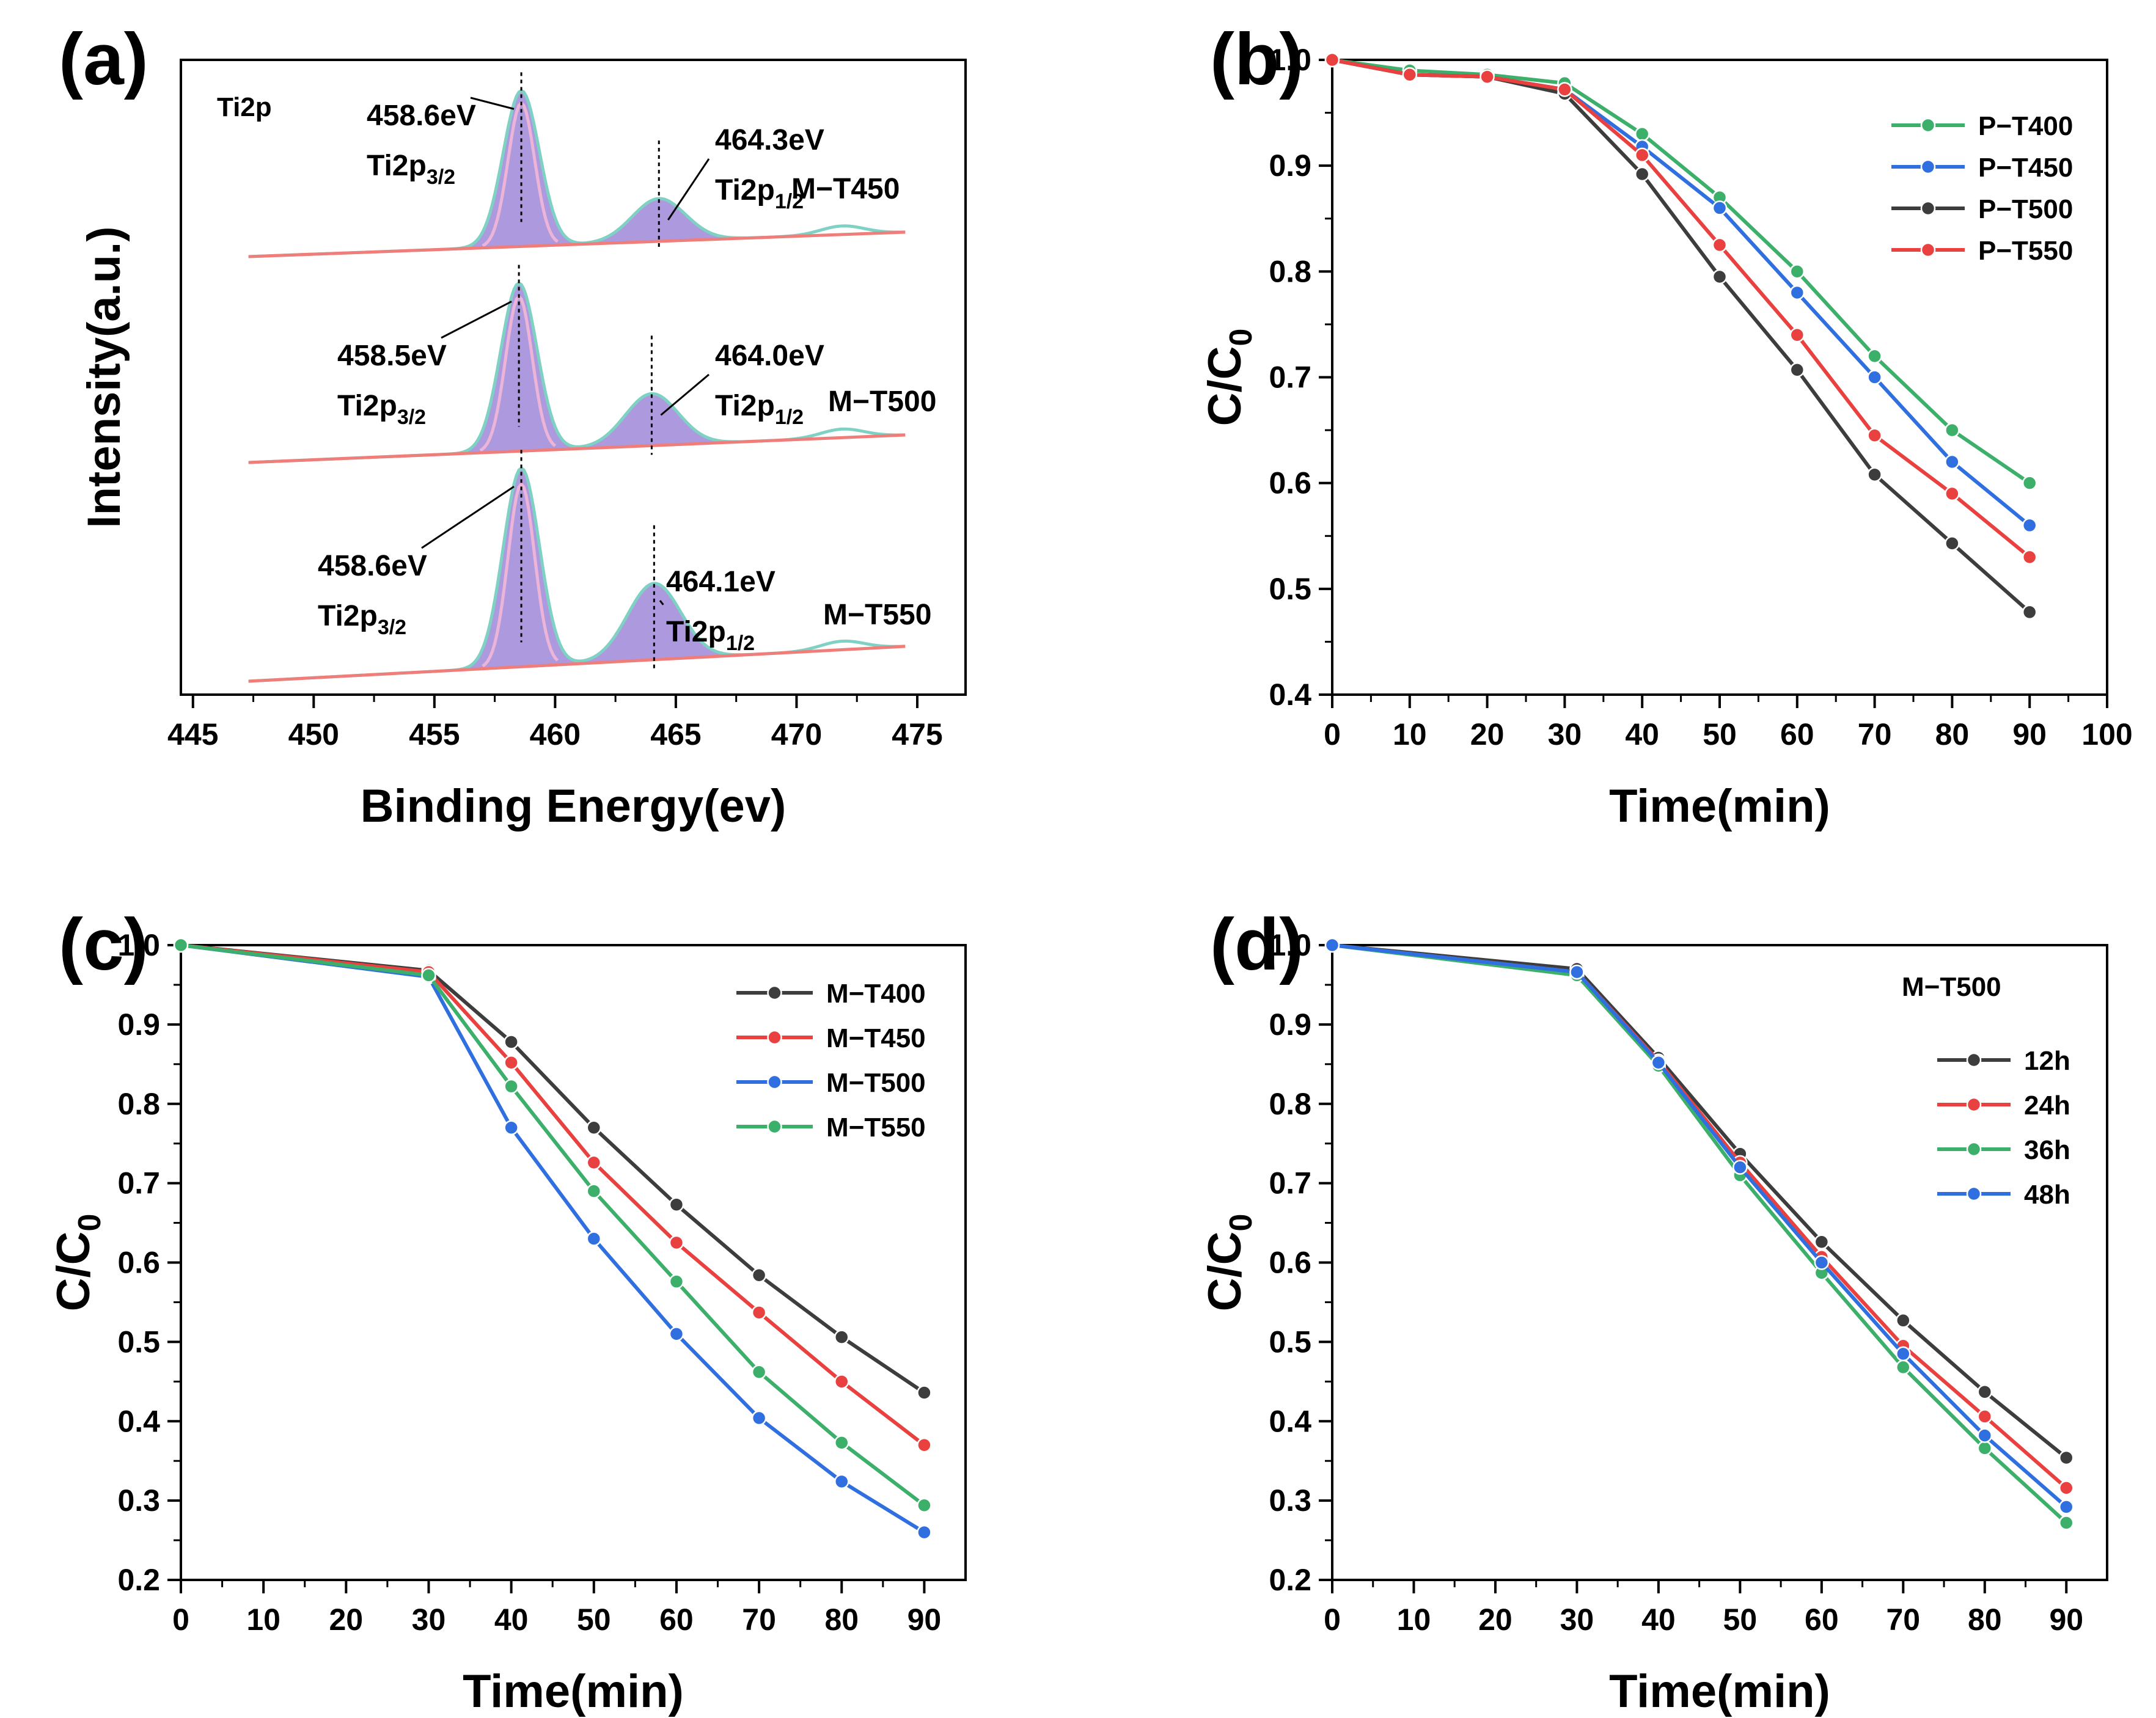  Describe the element at coordinates (1681, 271) in the screenshot. I see `series-line-P−T400` at that location.